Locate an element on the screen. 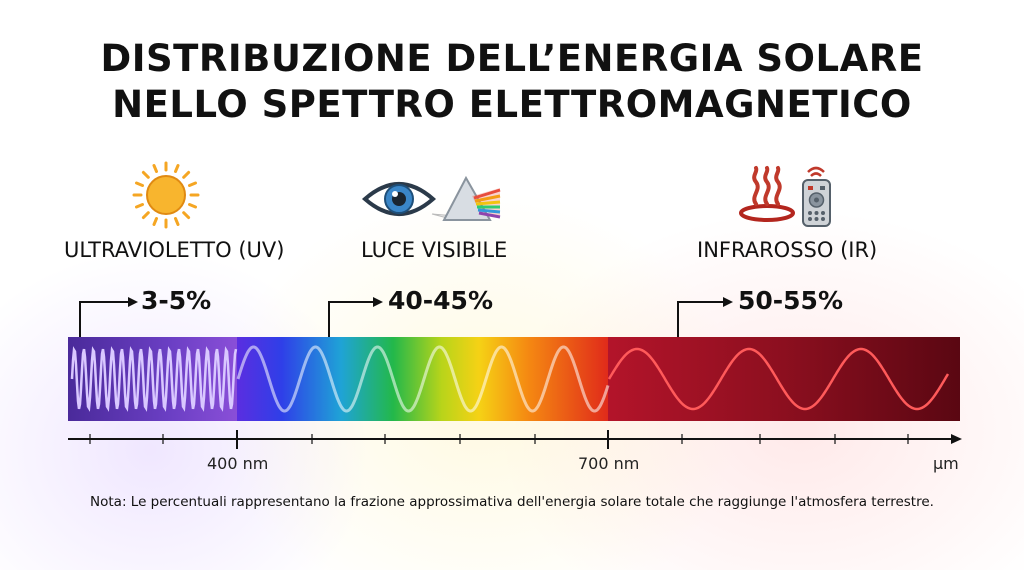 This screenshot has width=1024, height=570. visible-band-label: LUCE VISIBILE is located at coordinates (434, 250).